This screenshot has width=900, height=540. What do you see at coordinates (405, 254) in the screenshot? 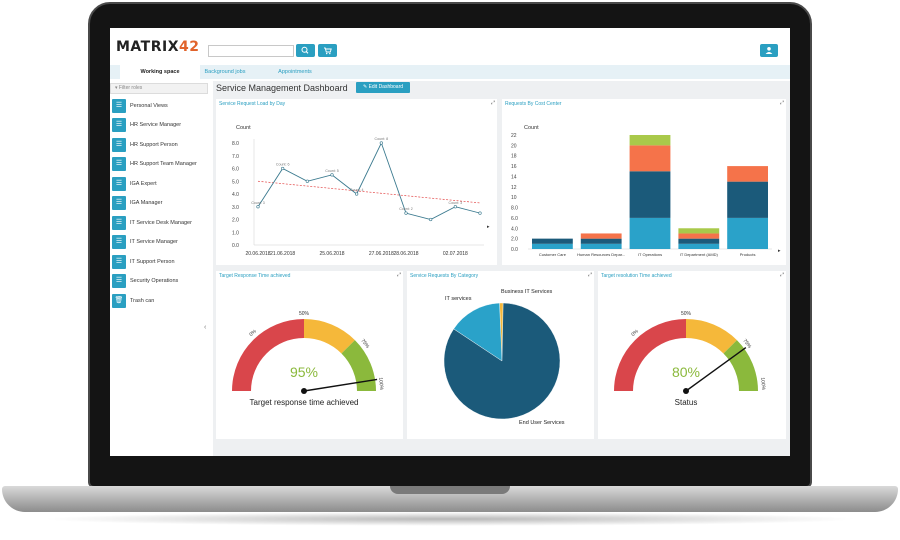
I see `x-tick-label: 28.06.2018` at bounding box center [405, 254].